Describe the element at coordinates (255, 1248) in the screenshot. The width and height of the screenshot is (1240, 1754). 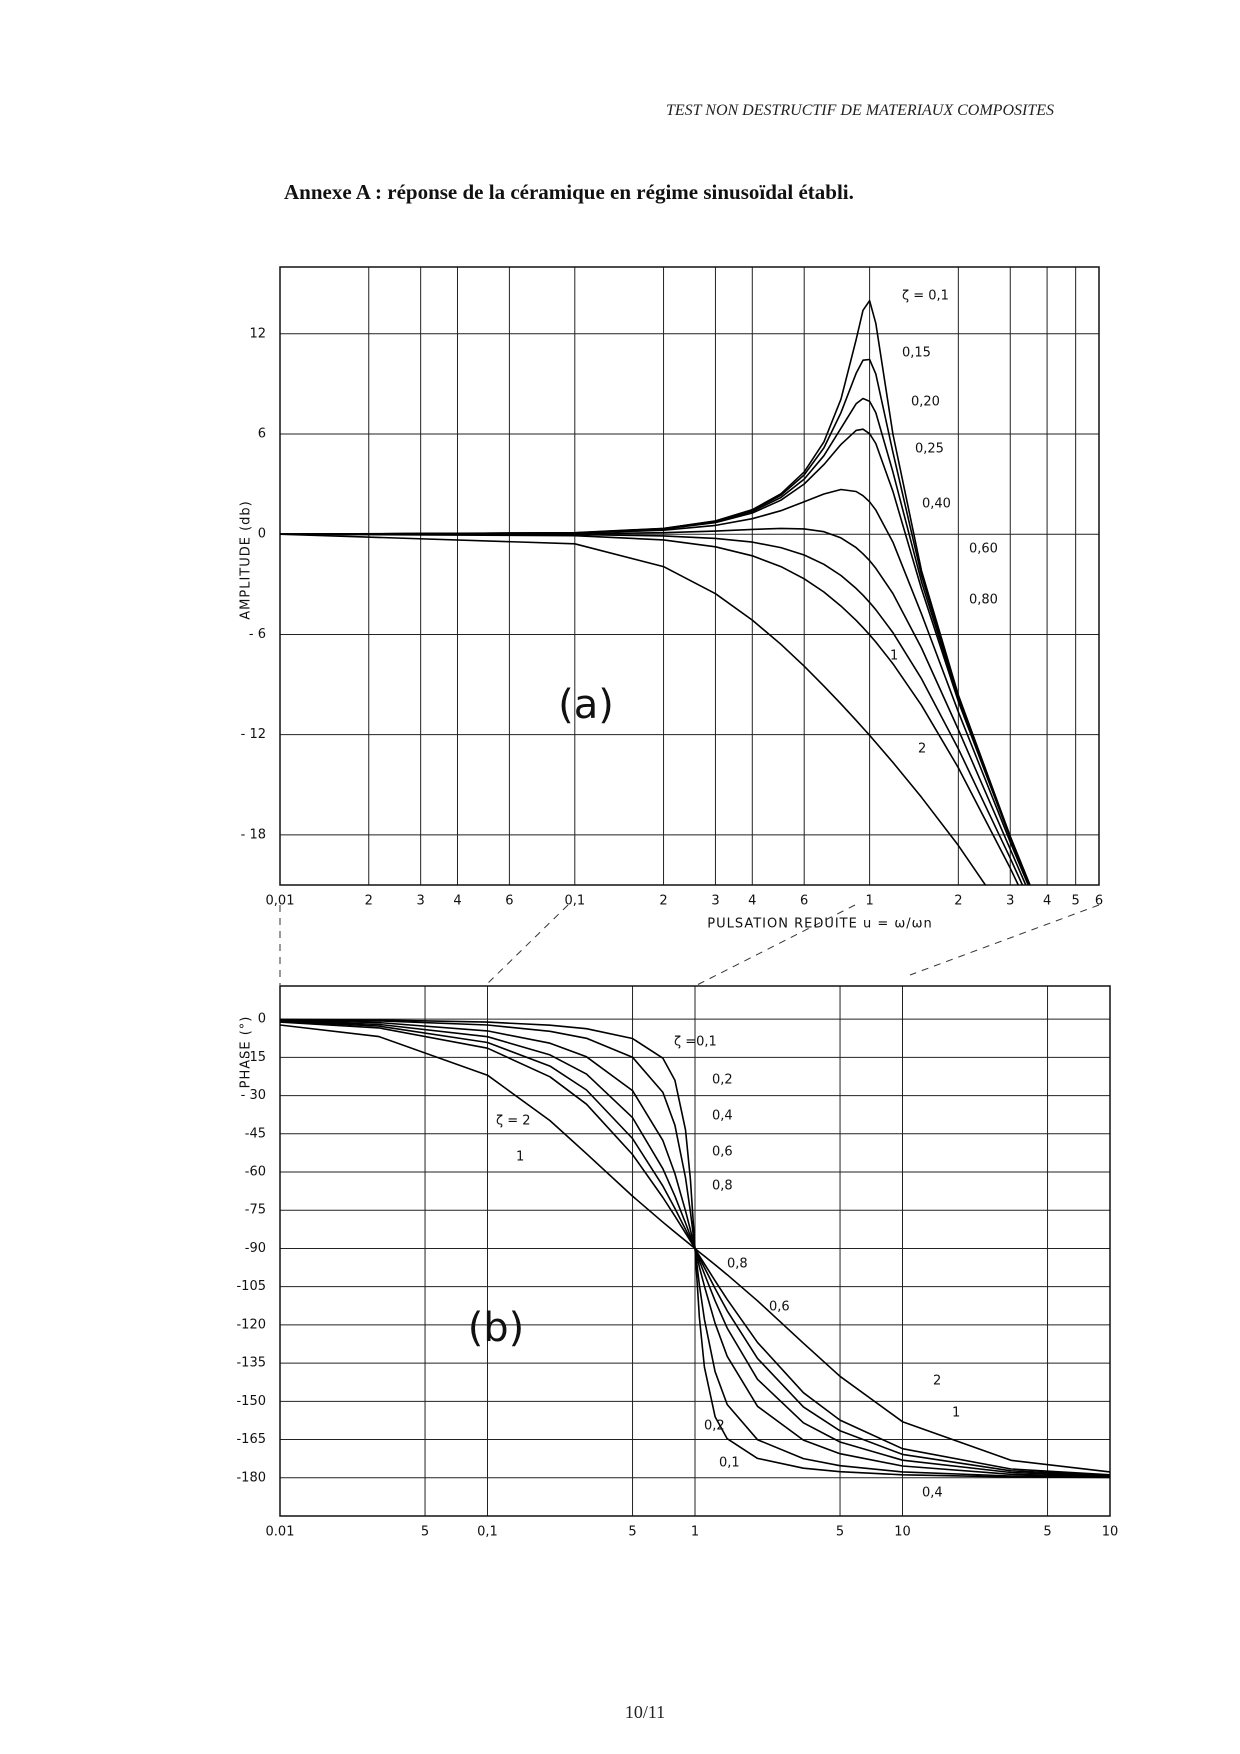
I see `y-tick-label: -90` at that location.